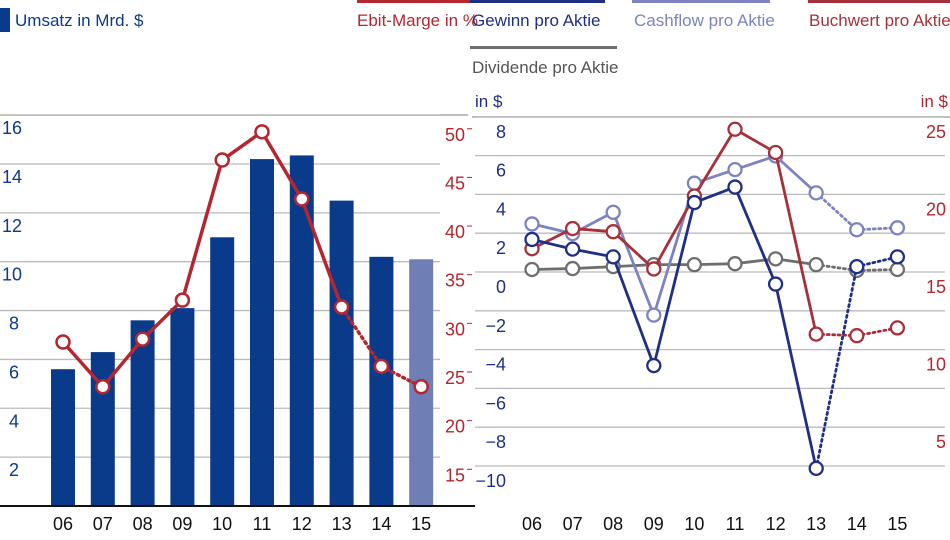  Describe the element at coordinates (879, 20) in the screenshot. I see `legend-label-buchwert: Buchwert pro Aktie` at that location.